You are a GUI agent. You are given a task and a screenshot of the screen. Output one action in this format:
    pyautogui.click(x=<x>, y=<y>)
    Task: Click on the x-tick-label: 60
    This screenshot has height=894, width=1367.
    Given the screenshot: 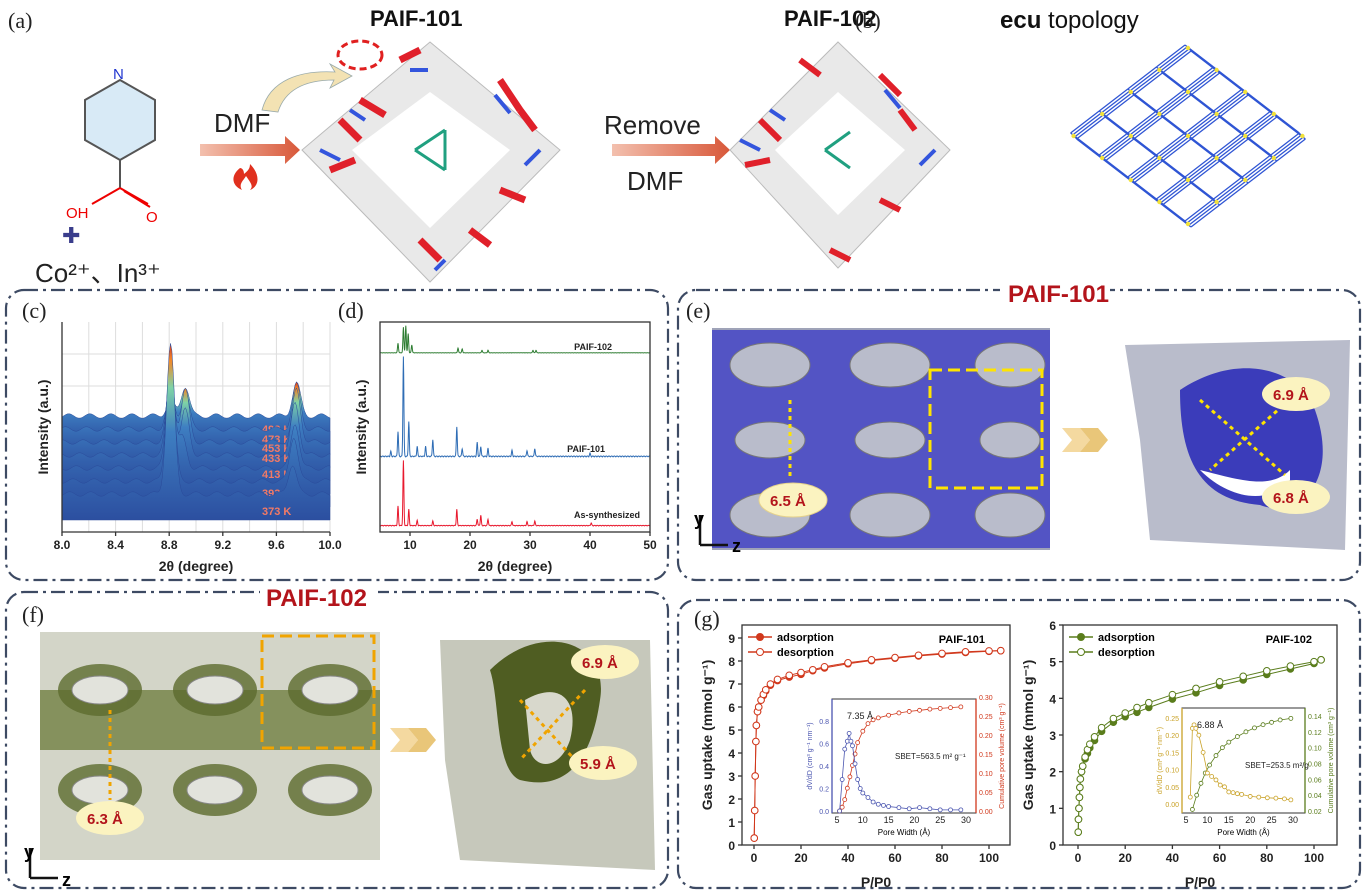 What is the action you would take?
    pyautogui.click(x=895, y=858)
    